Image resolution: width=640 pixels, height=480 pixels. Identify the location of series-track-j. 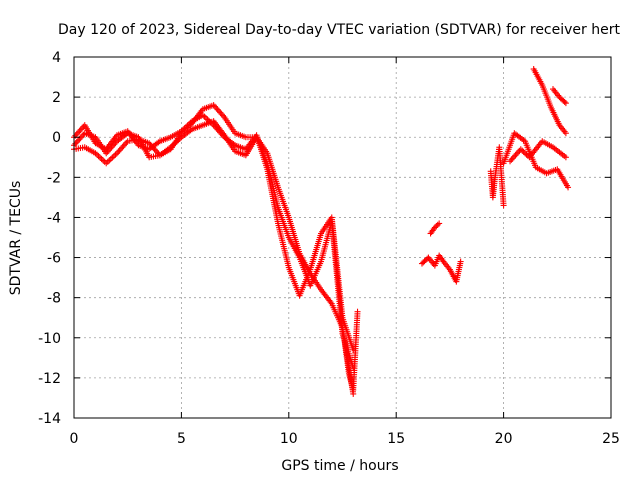
(549, 101).